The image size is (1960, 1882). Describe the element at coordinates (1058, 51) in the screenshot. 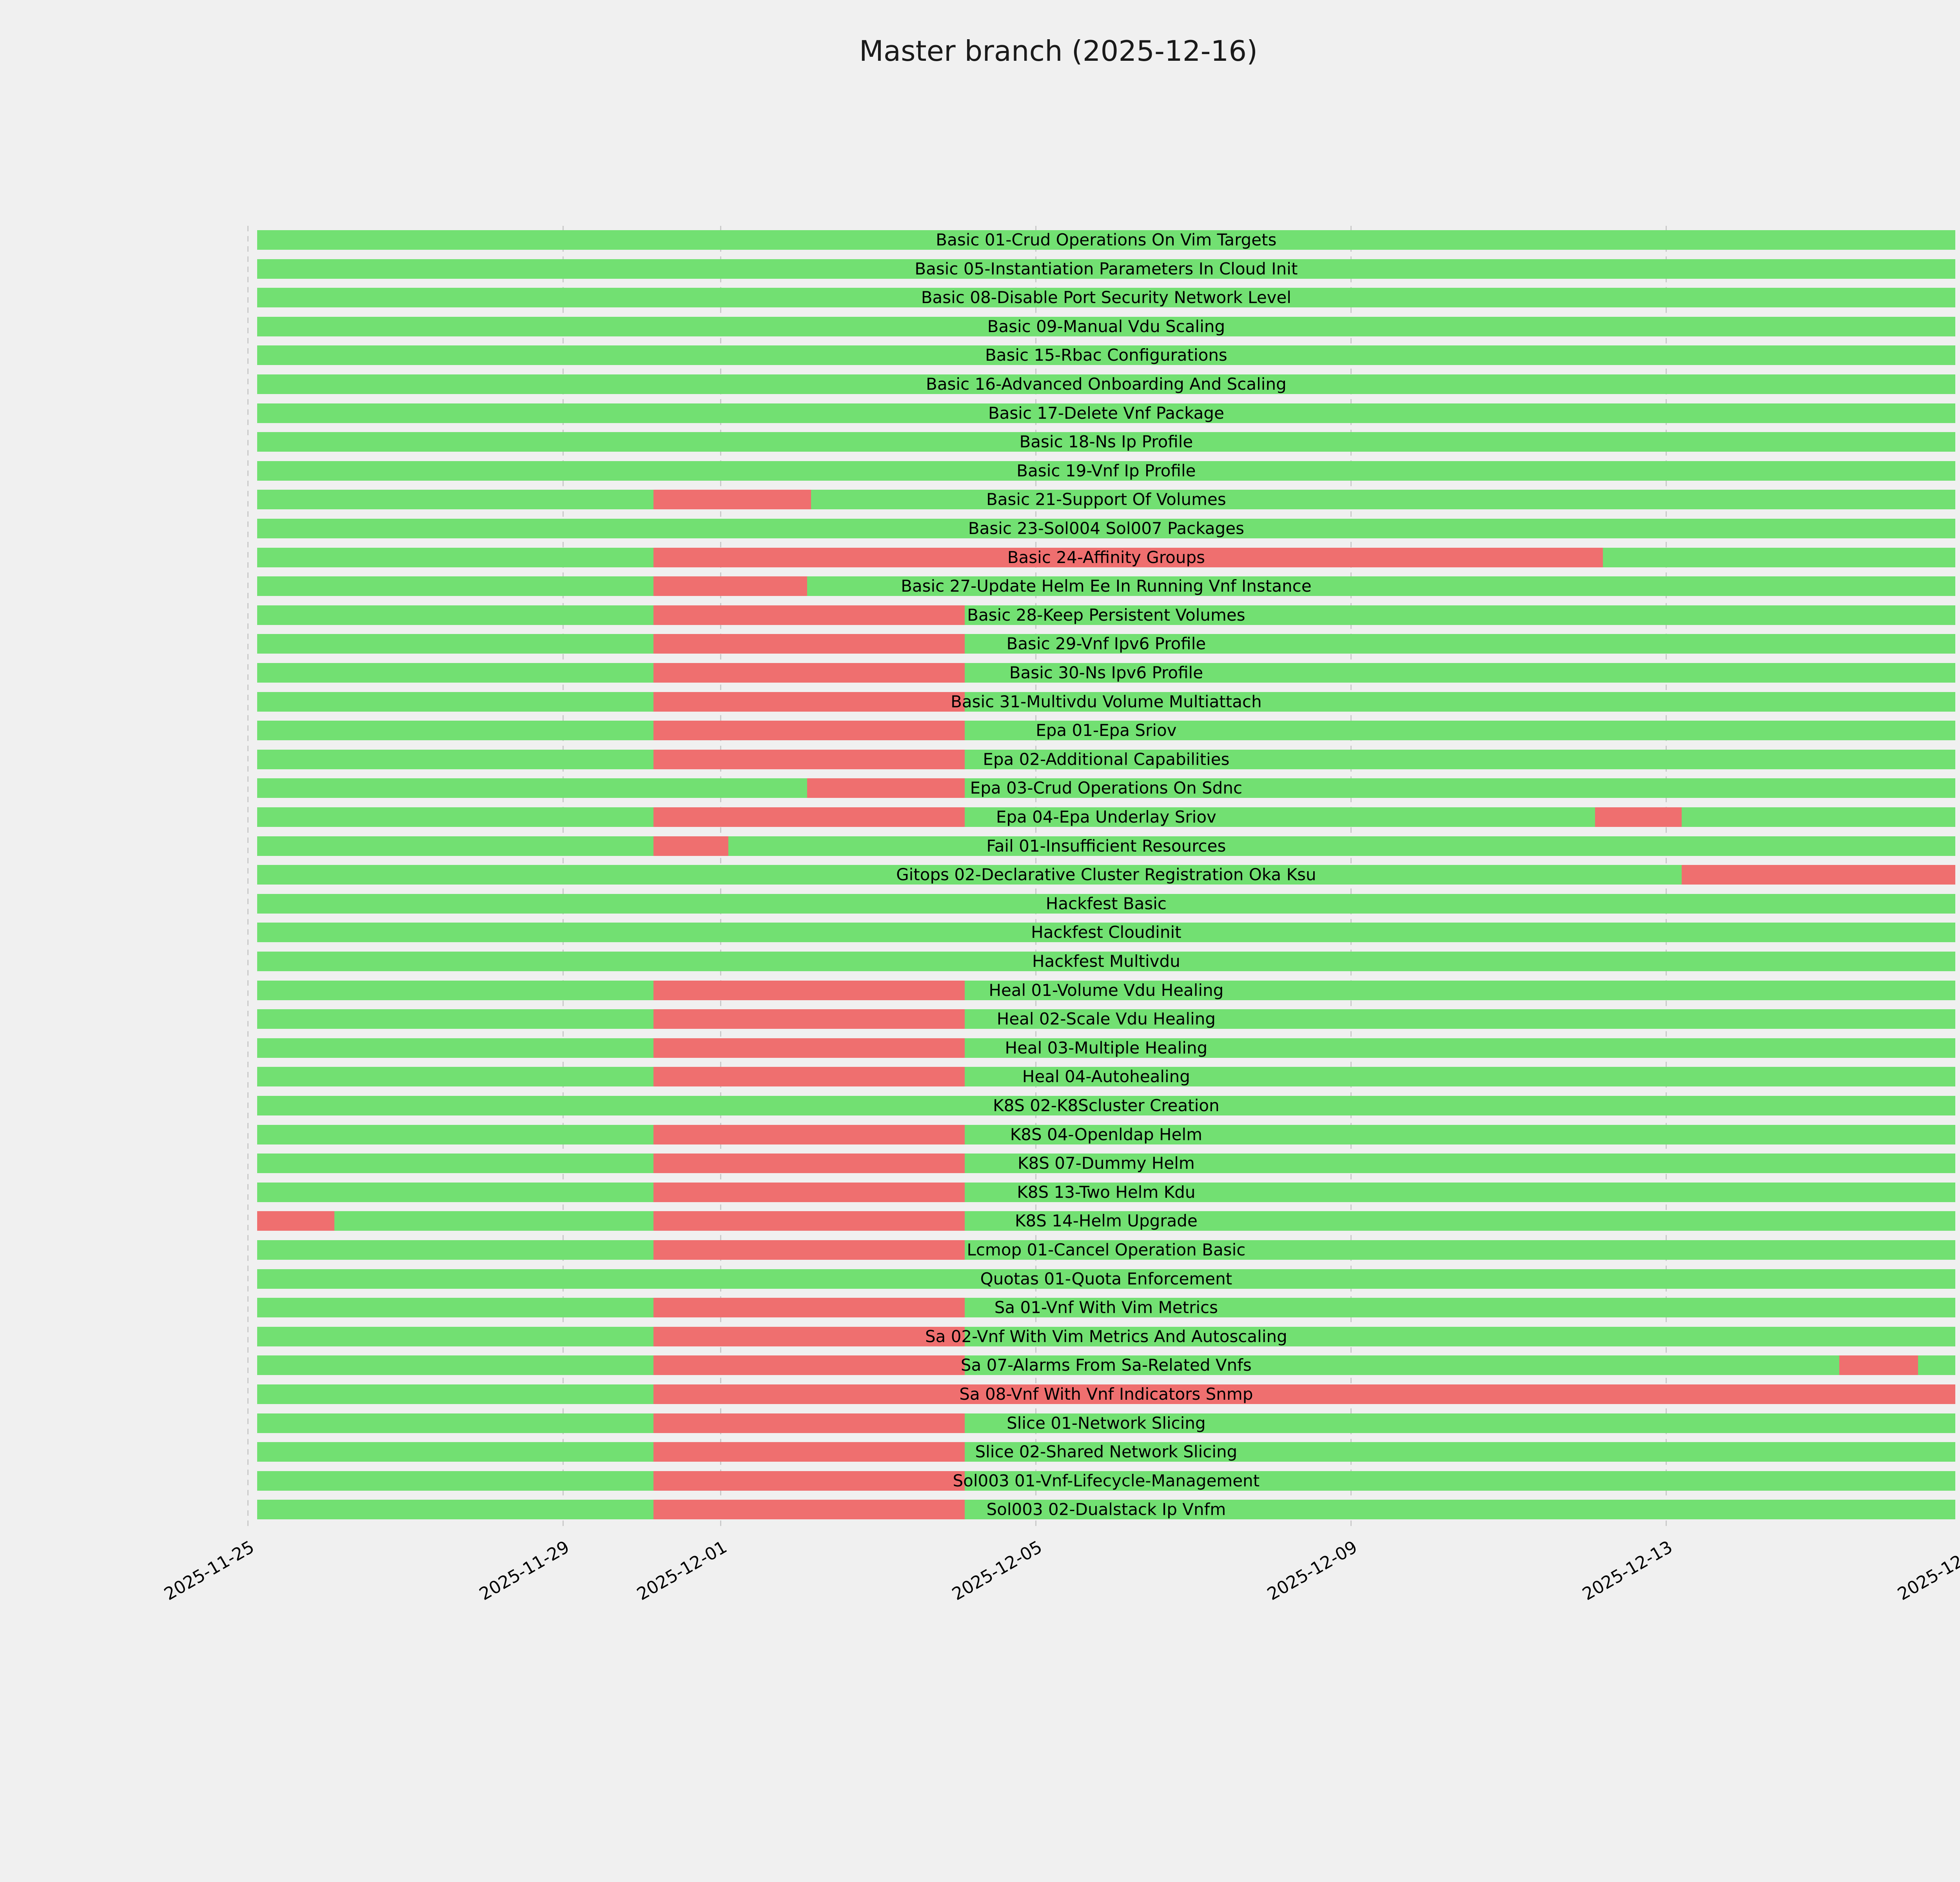

I see `chart-title: Master branch (2025-12-16)` at that location.